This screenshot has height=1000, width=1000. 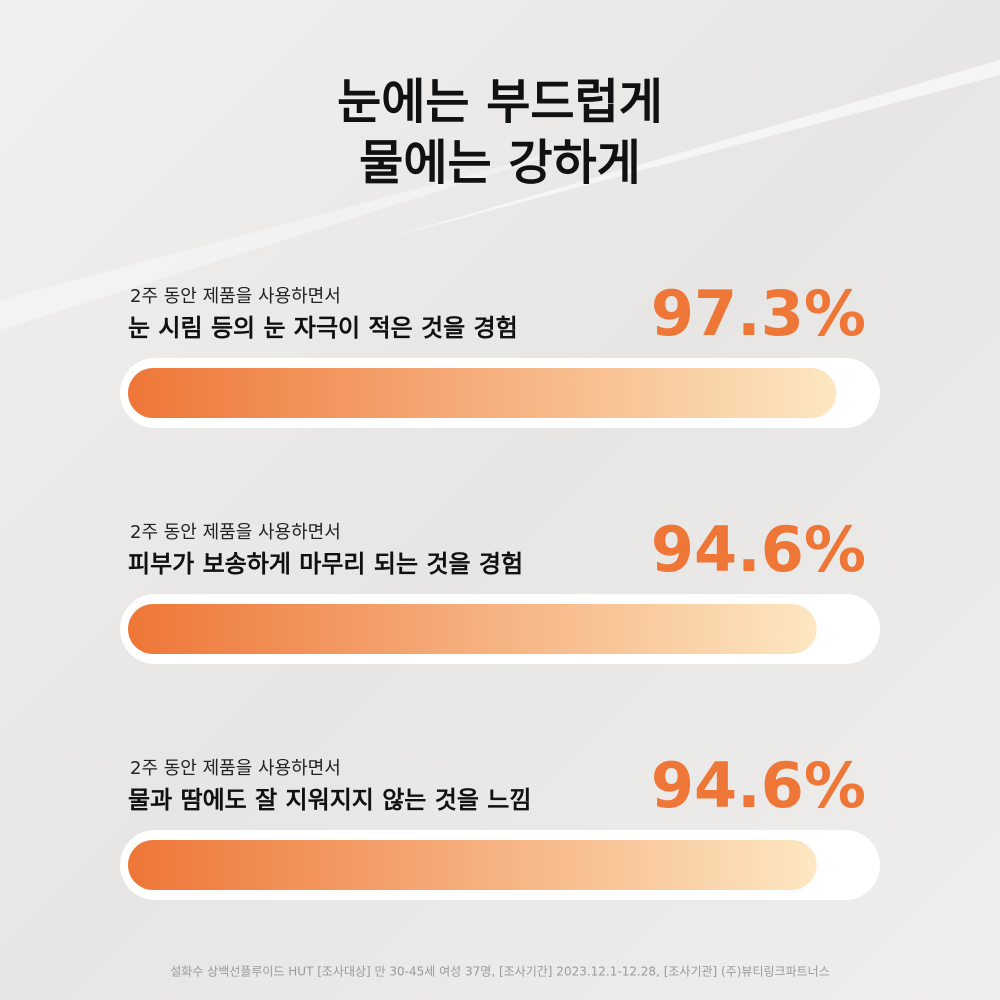 I want to click on title-line: 물에는 강하게, so click(x=500, y=163).